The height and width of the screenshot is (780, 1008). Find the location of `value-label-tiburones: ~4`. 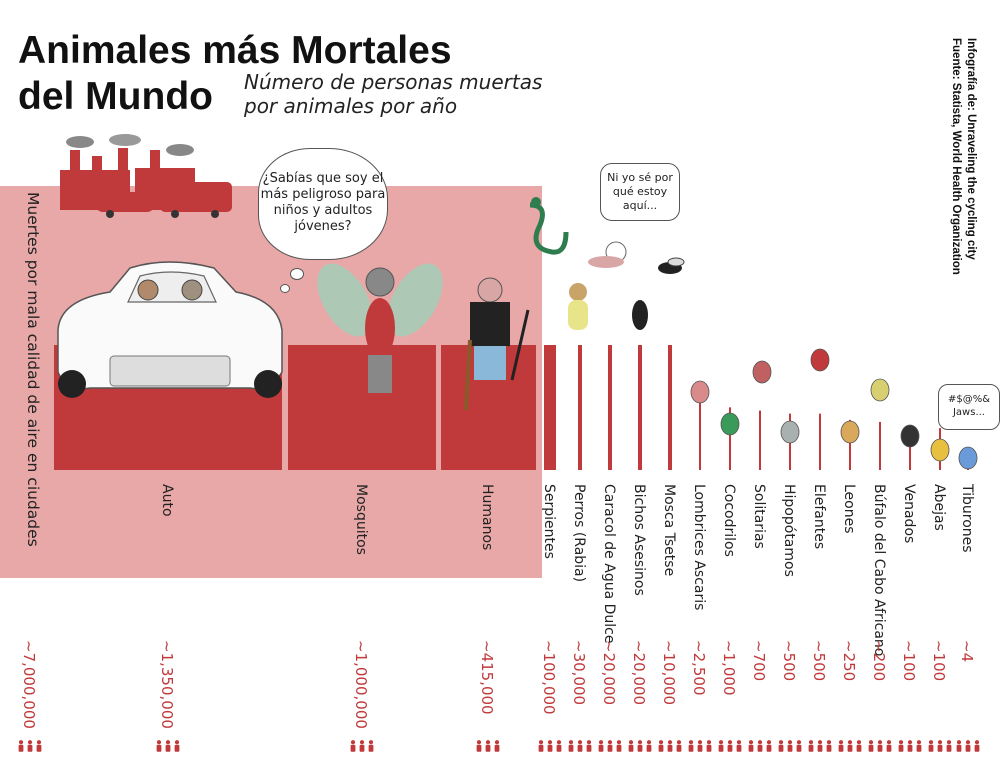

value-label-tiburones: ~4 is located at coordinates (967, 651).